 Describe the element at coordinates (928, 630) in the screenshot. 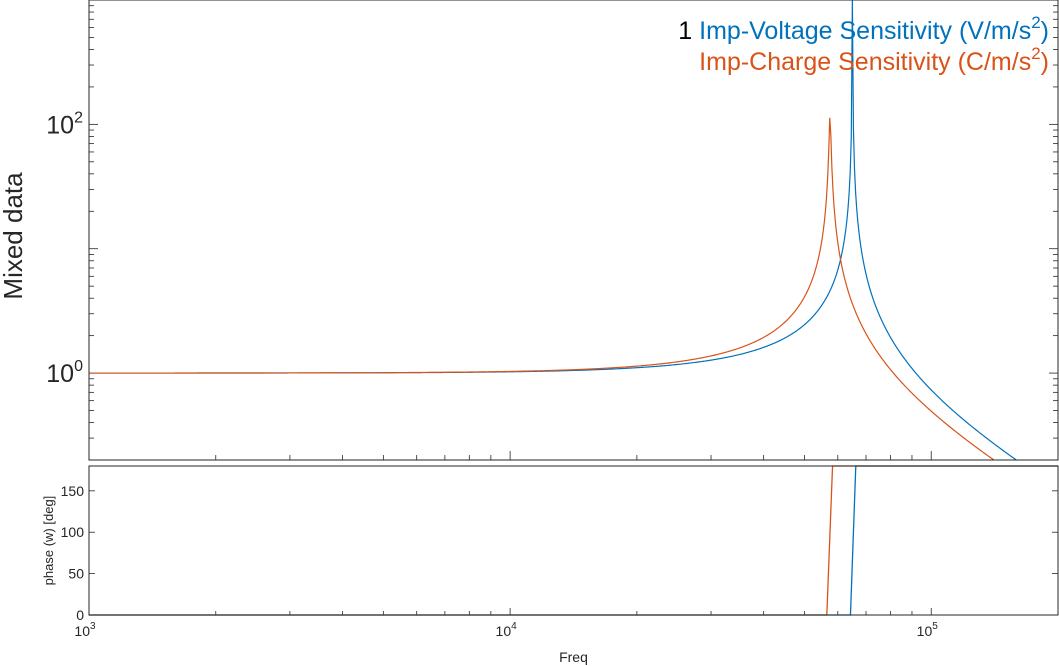

I see `phase-x-tick-label: 10⁵` at that location.